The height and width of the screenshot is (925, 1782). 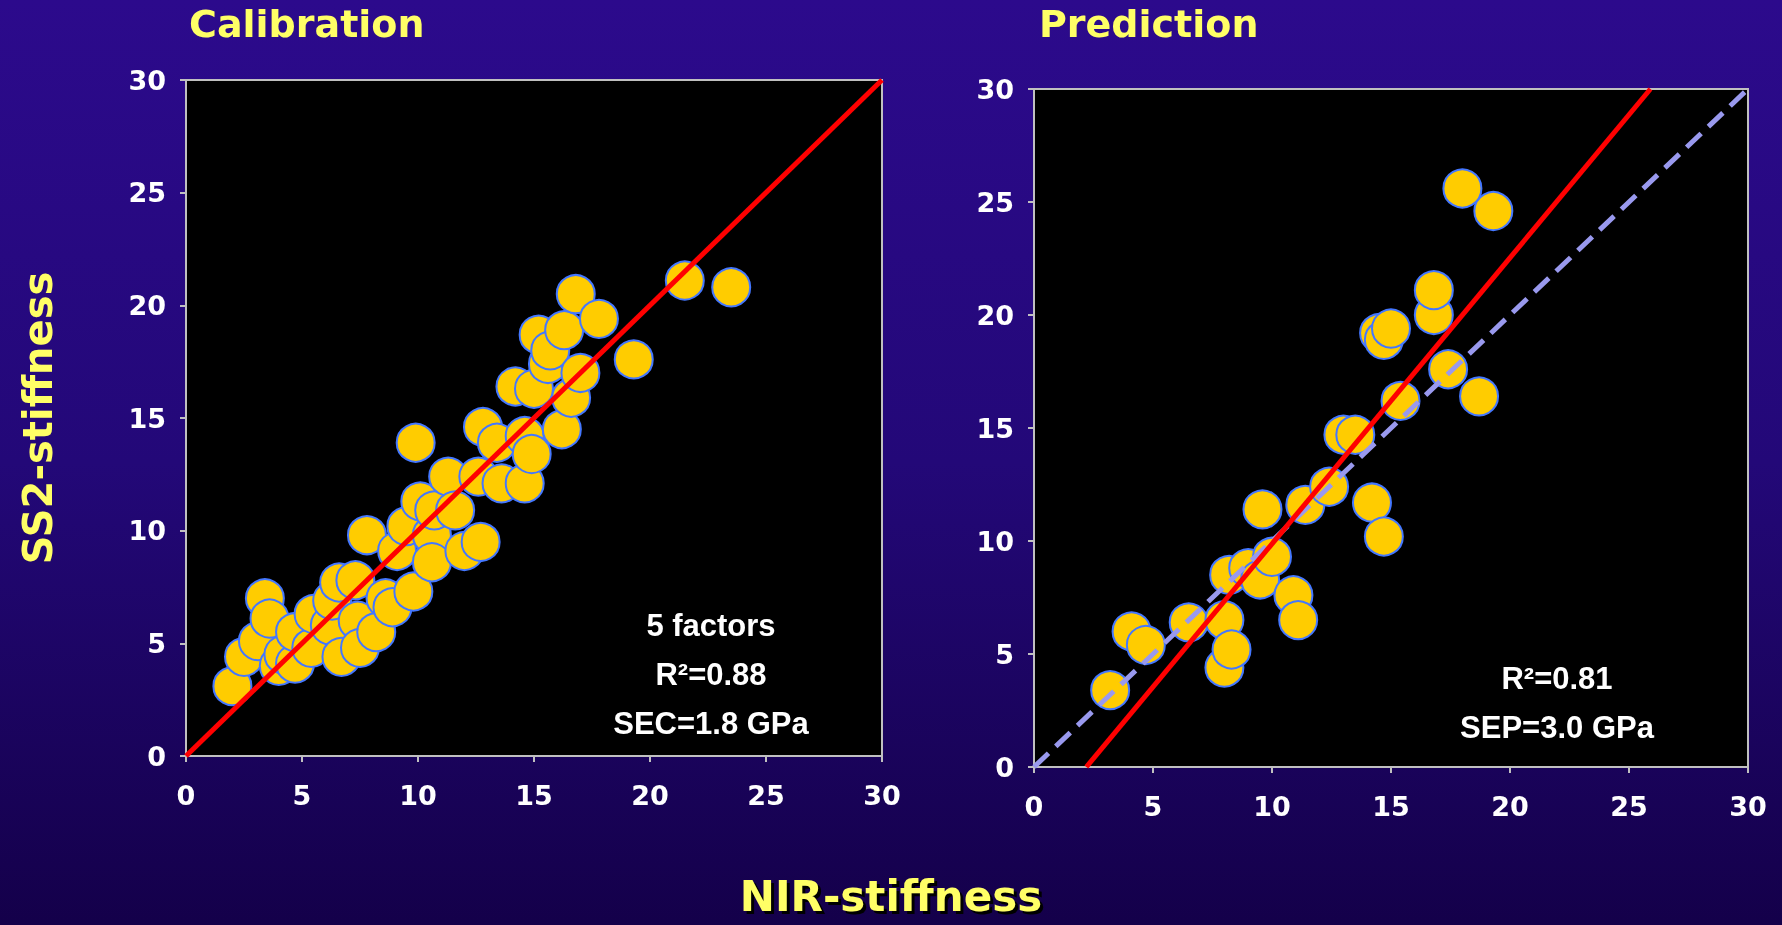 I want to click on annotation: SEC=1.8 GPa, so click(x=711, y=723).